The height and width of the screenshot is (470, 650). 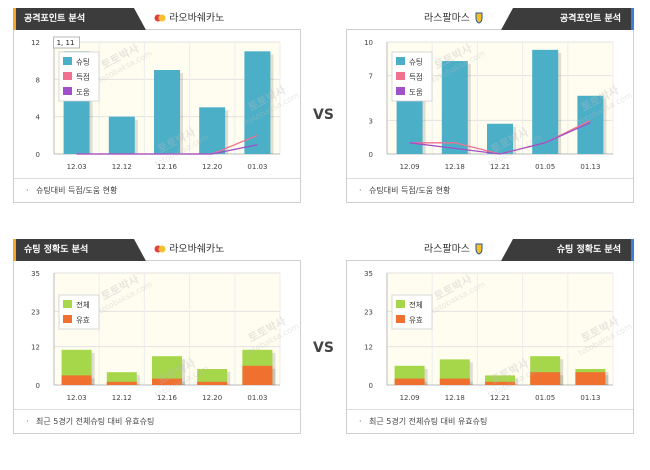 What do you see at coordinates (323, 115) in the screenshot?
I see `vs-label-top: VS` at bounding box center [323, 115].